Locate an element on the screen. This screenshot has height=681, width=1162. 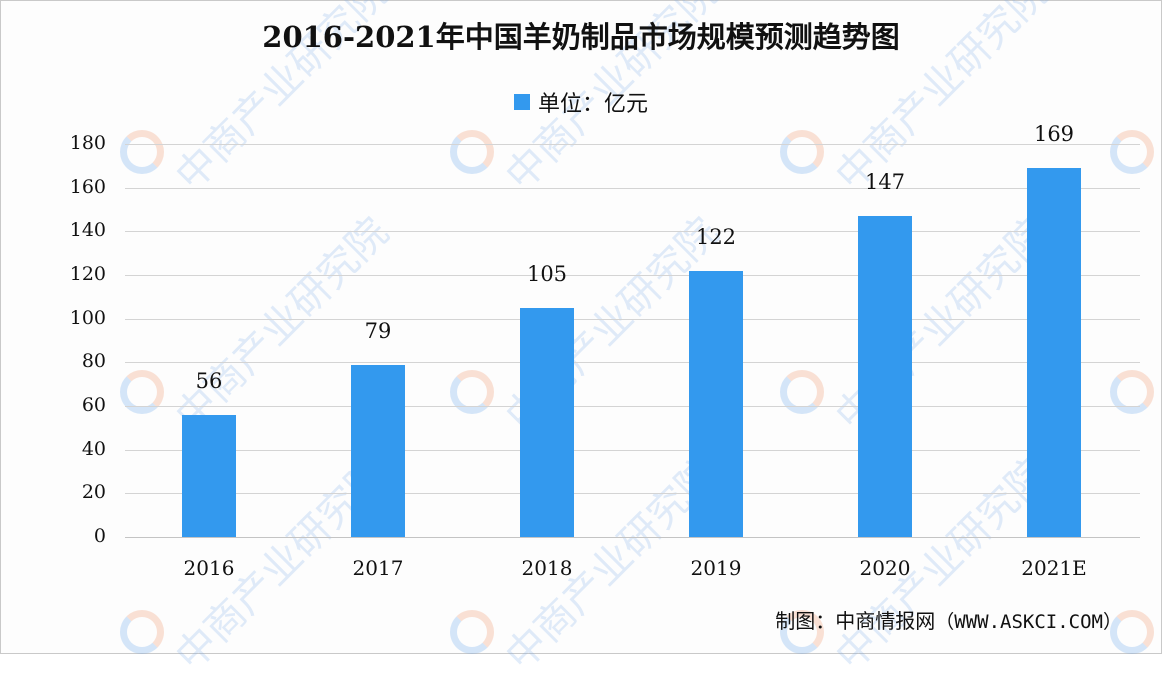
source-prefix: 制图：中商情报网 is located at coordinates (855, 621).